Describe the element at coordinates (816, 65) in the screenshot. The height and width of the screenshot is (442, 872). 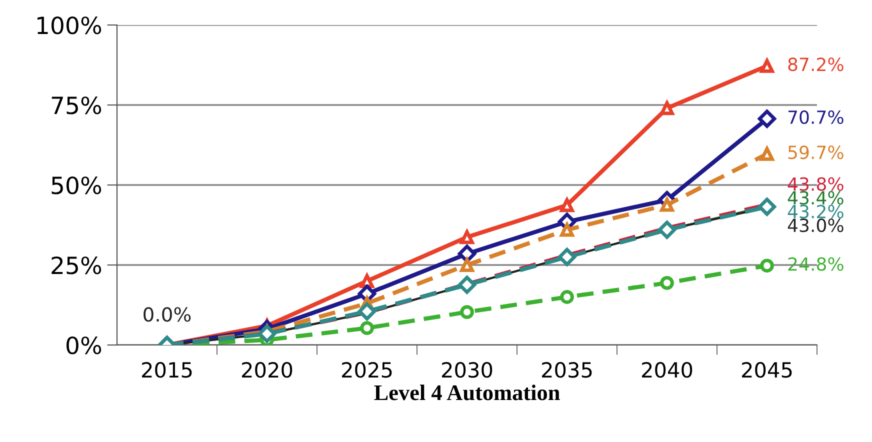
I see `data-label: 87.2%` at that location.